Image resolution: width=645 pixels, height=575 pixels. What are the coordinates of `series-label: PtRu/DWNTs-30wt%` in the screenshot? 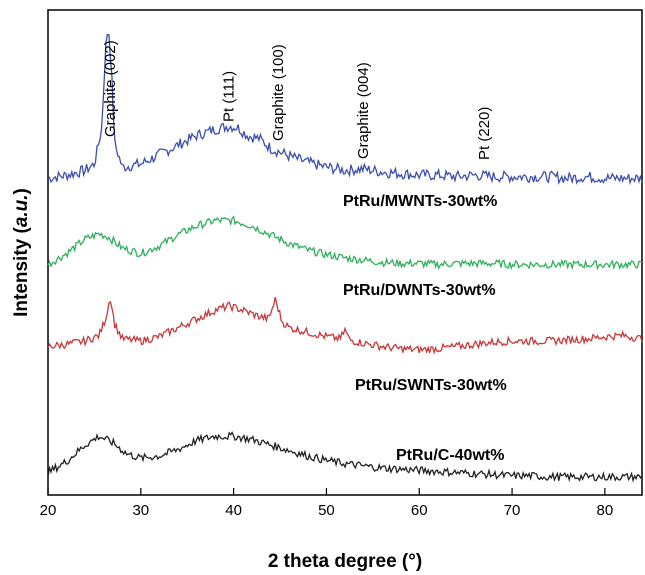 It's located at (419, 290).